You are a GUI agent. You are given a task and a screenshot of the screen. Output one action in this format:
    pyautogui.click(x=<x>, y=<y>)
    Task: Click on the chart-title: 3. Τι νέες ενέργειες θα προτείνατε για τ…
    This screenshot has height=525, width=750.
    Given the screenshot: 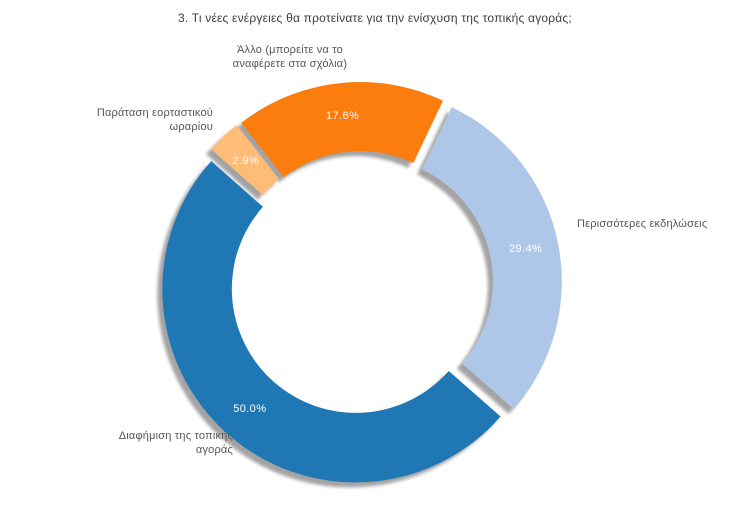 What is the action you would take?
    pyautogui.click(x=375, y=18)
    